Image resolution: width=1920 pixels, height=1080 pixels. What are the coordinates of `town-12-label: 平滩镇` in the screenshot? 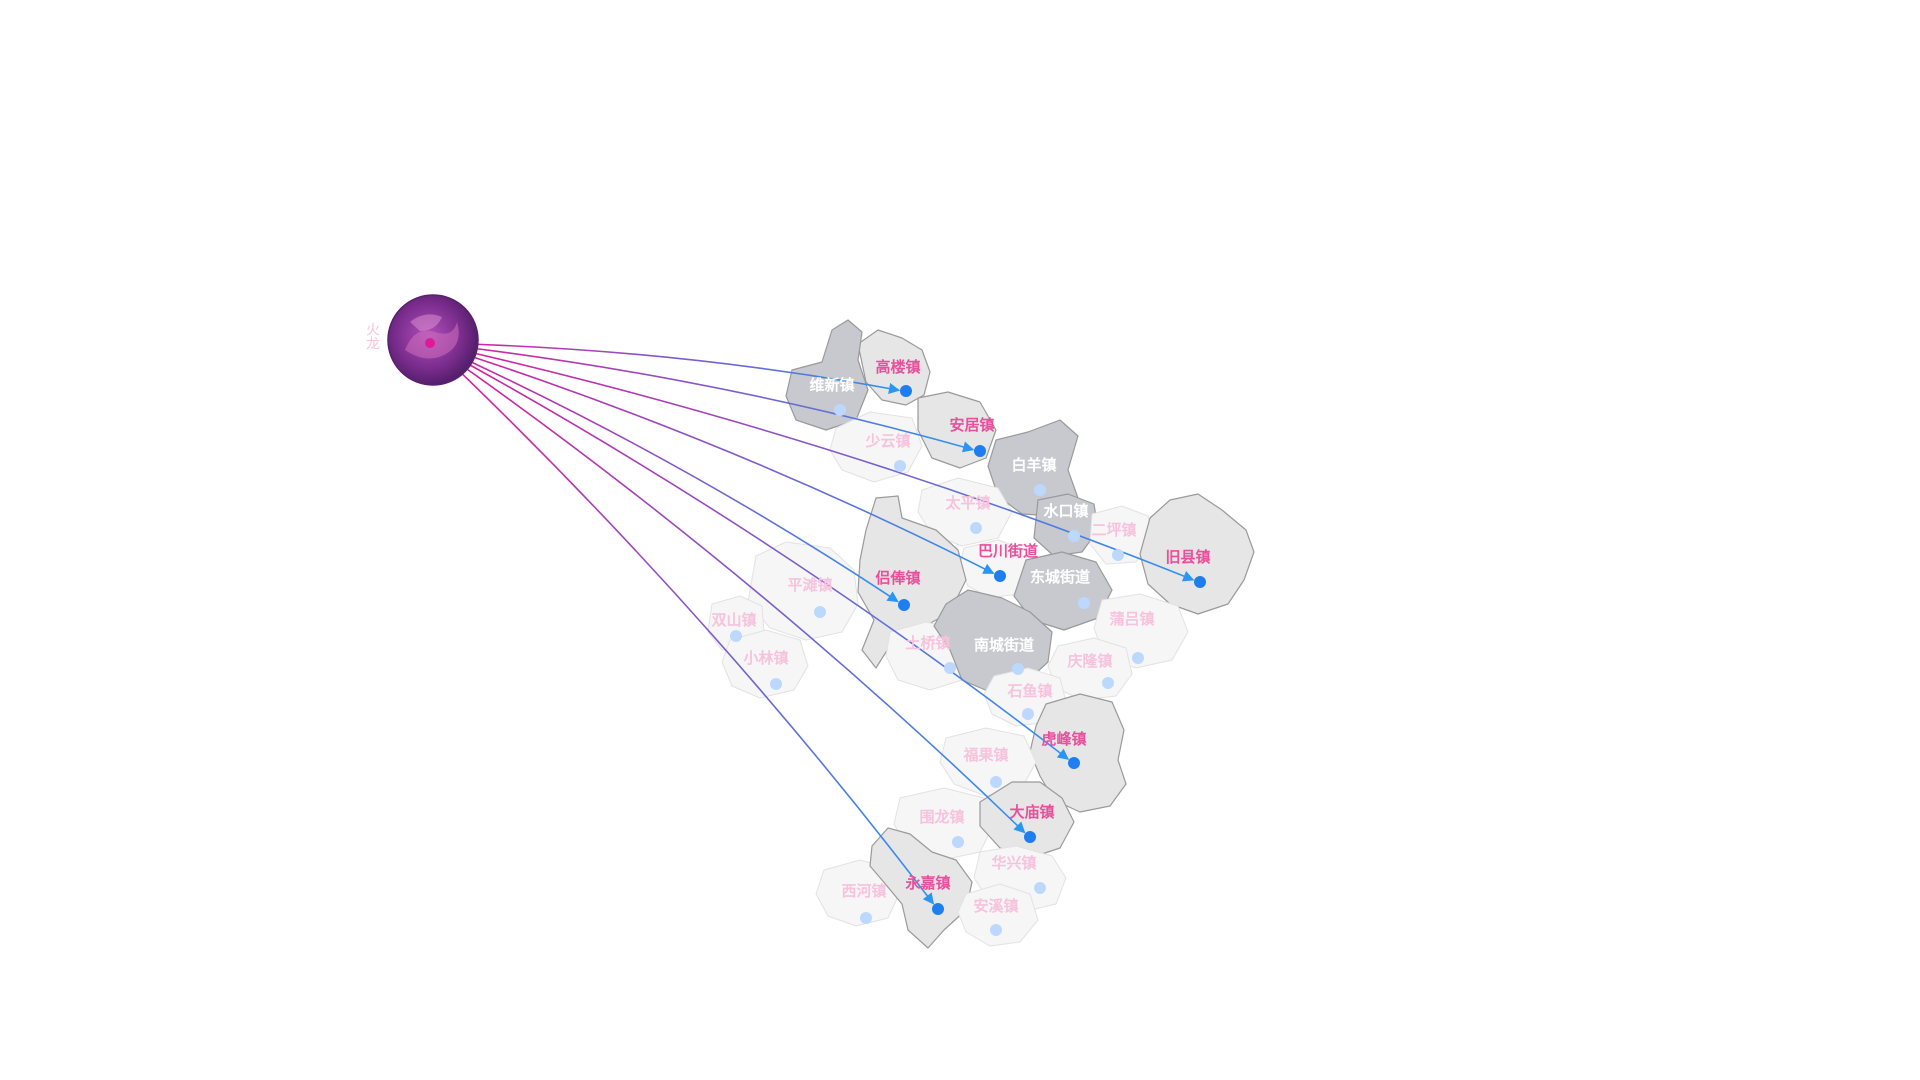 It's located at (809, 585).